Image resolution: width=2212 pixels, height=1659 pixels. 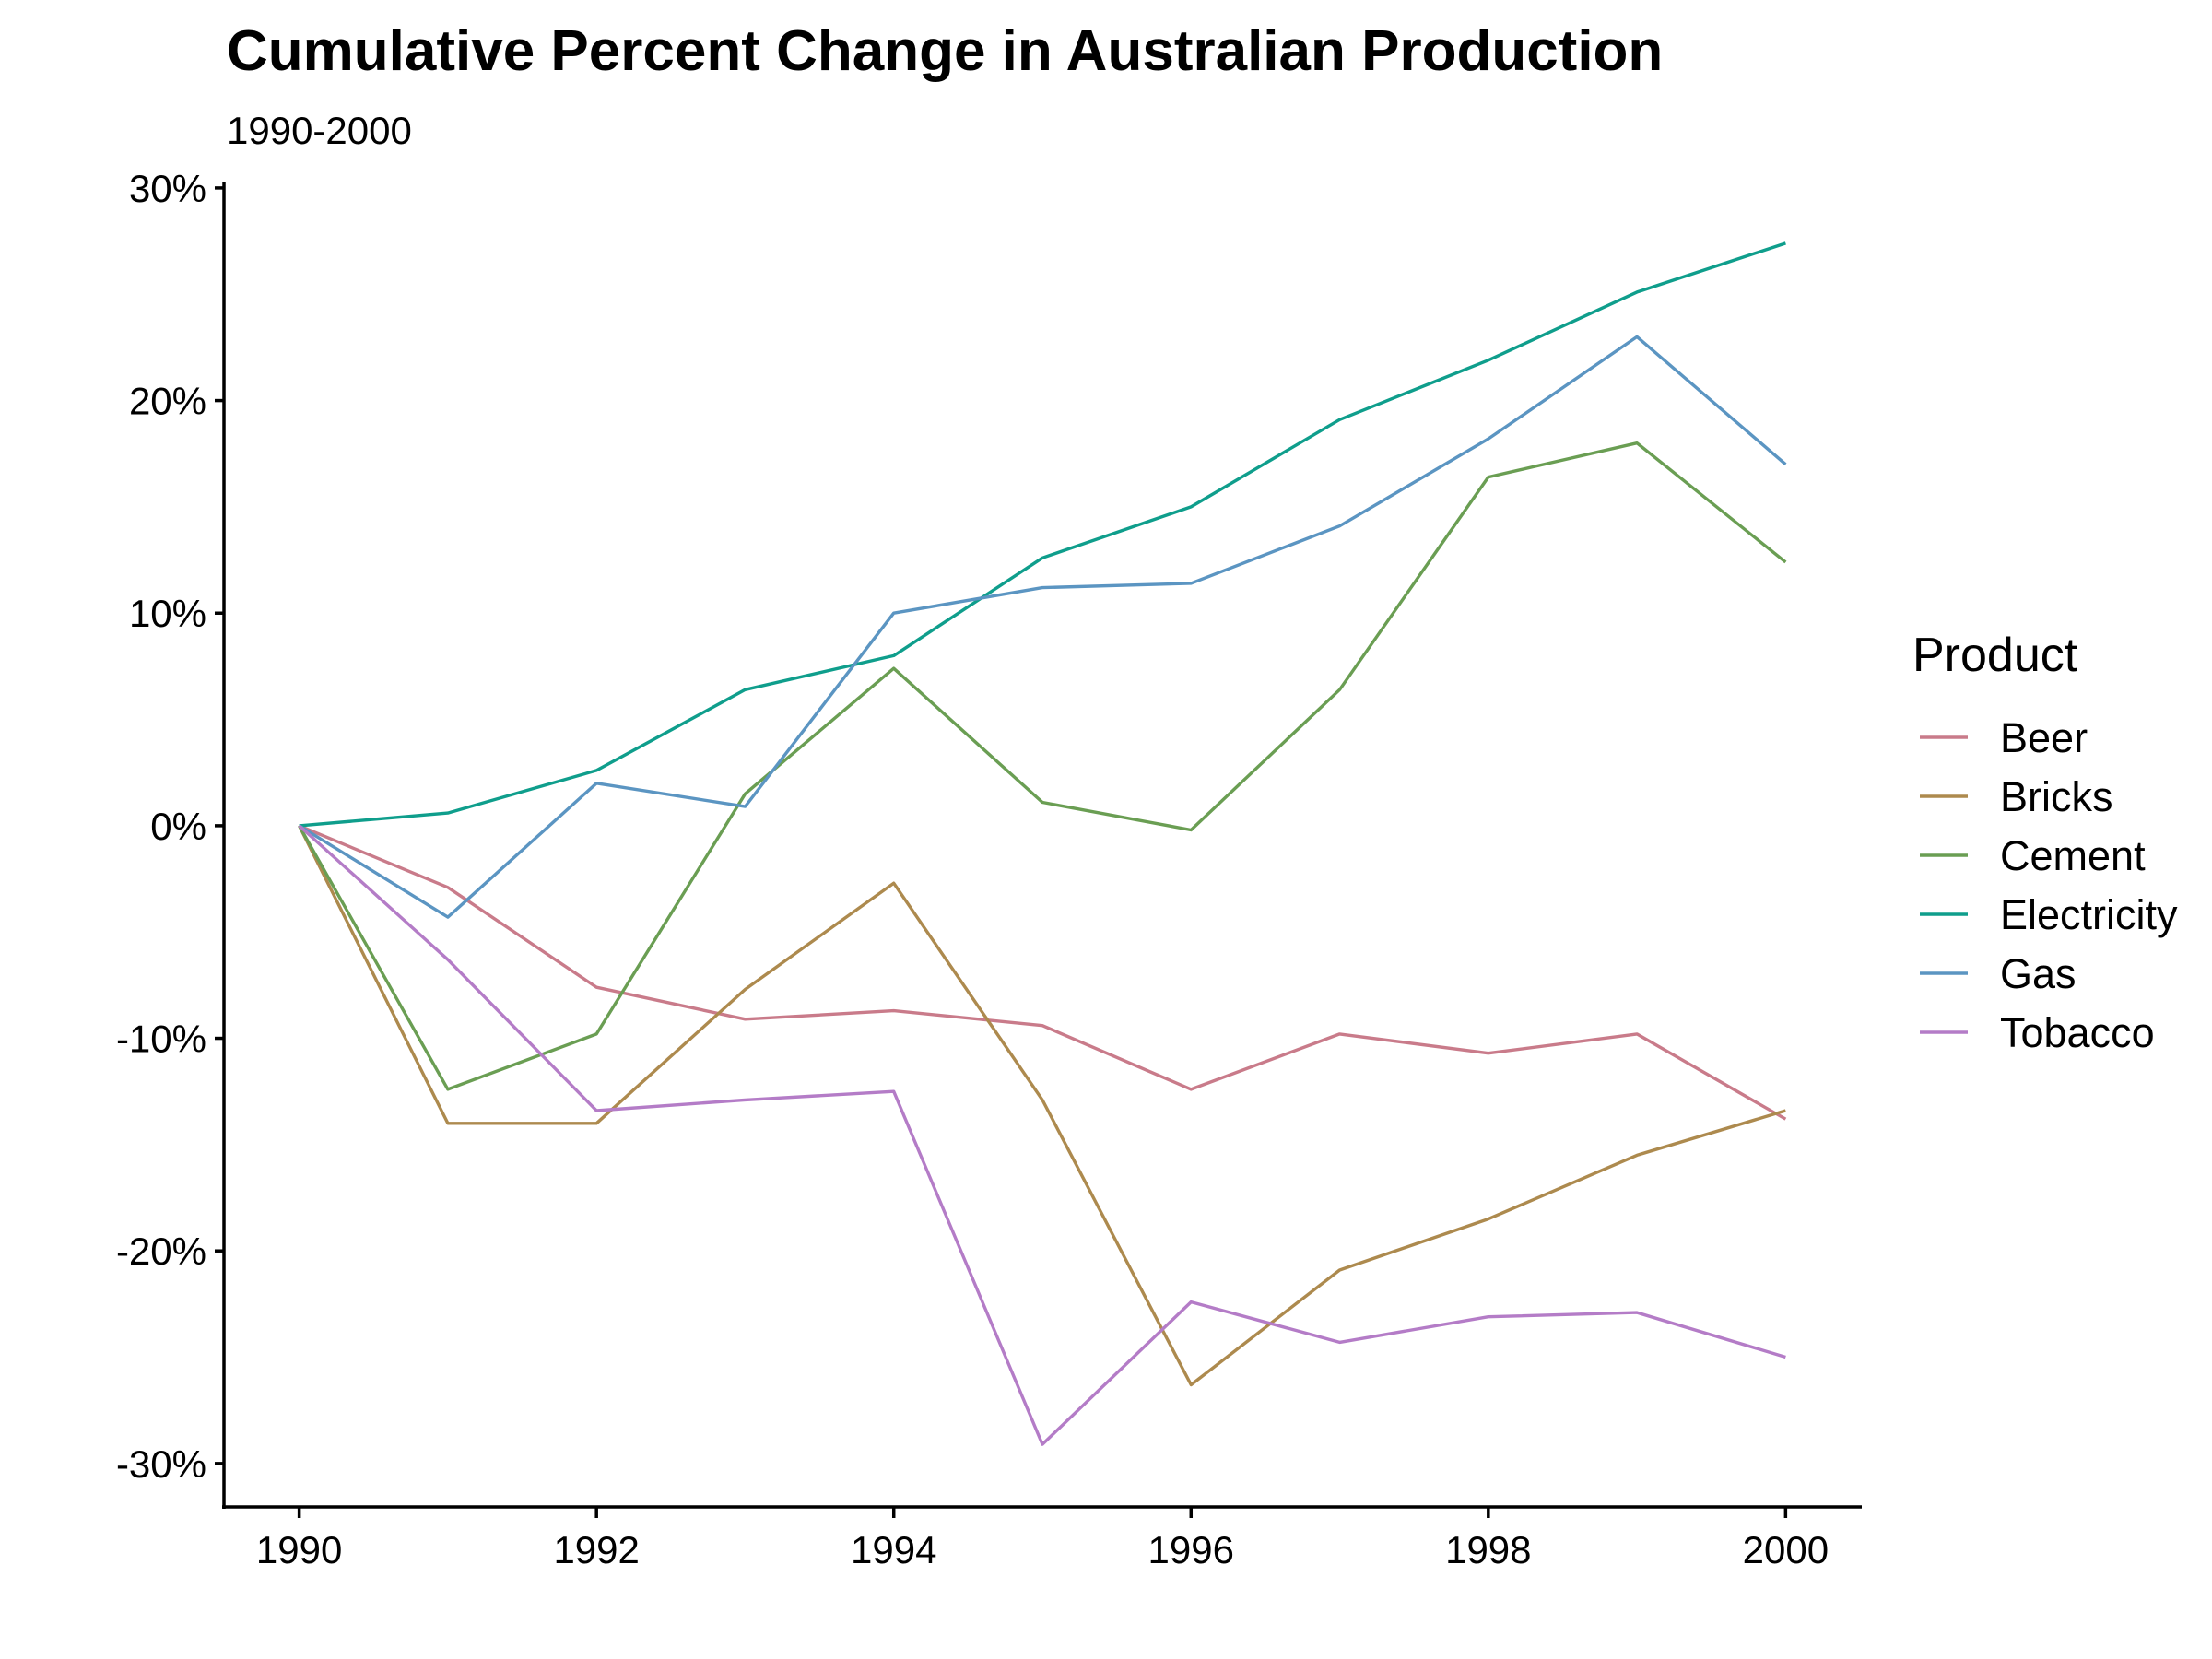 What do you see at coordinates (299, 1549) in the screenshot?
I see `x-tick-label: 1990` at bounding box center [299, 1549].